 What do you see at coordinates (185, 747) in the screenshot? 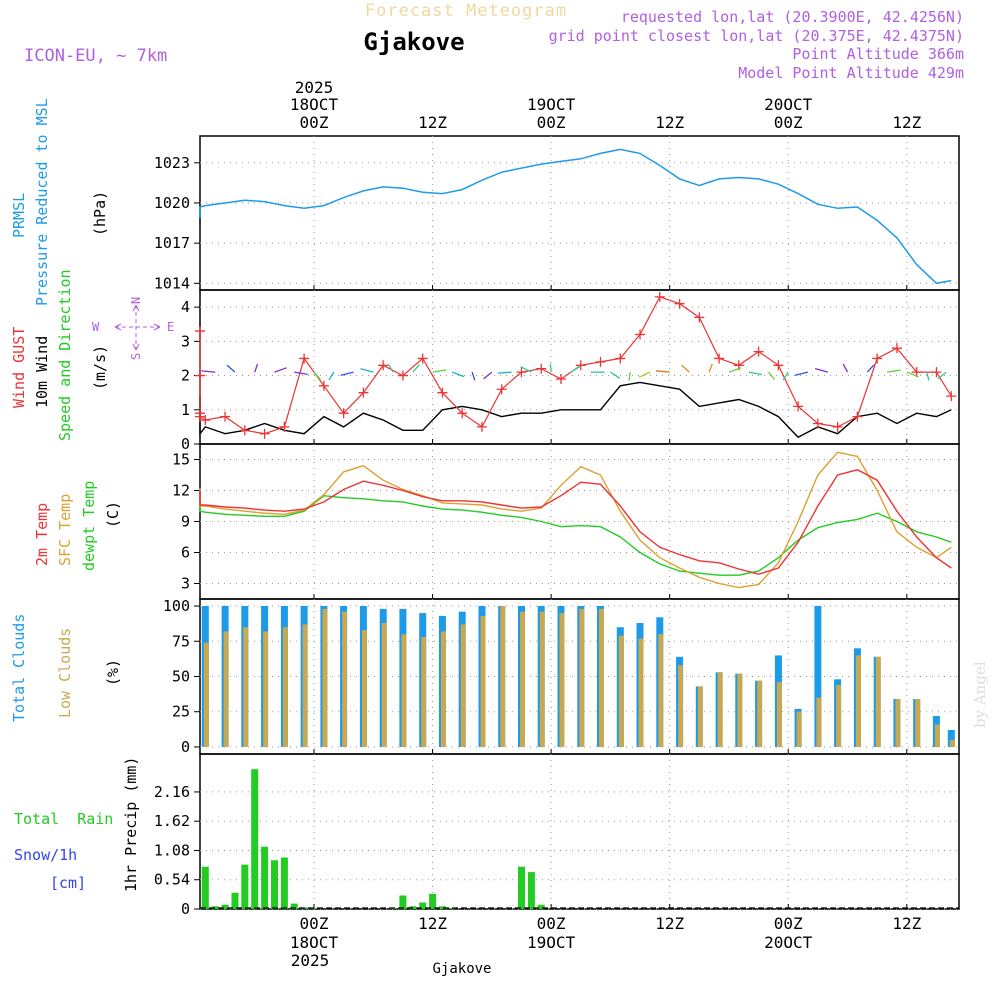
I see `clouds-ytick-label: 0` at bounding box center [185, 747].